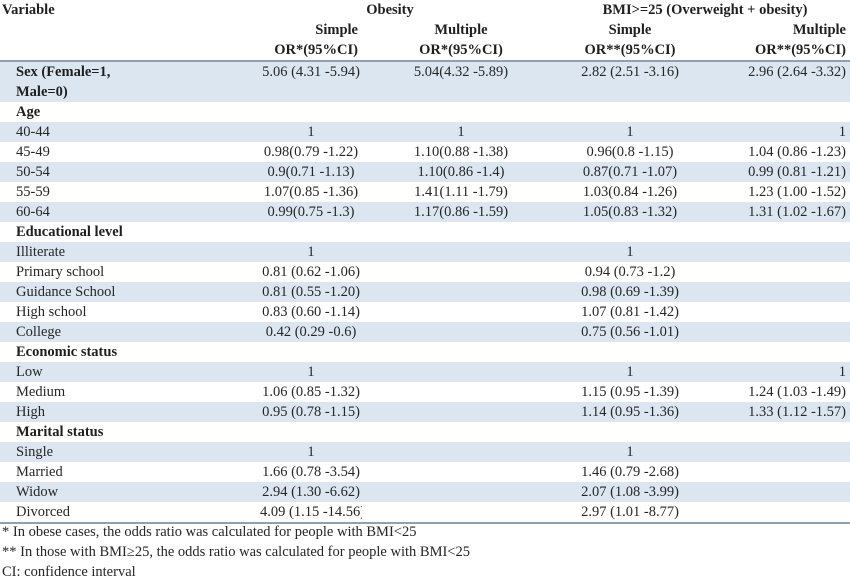 This screenshot has width=850, height=582. What do you see at coordinates (425, 452) in the screenshot?
I see `table-row: Single 1 1` at bounding box center [425, 452].